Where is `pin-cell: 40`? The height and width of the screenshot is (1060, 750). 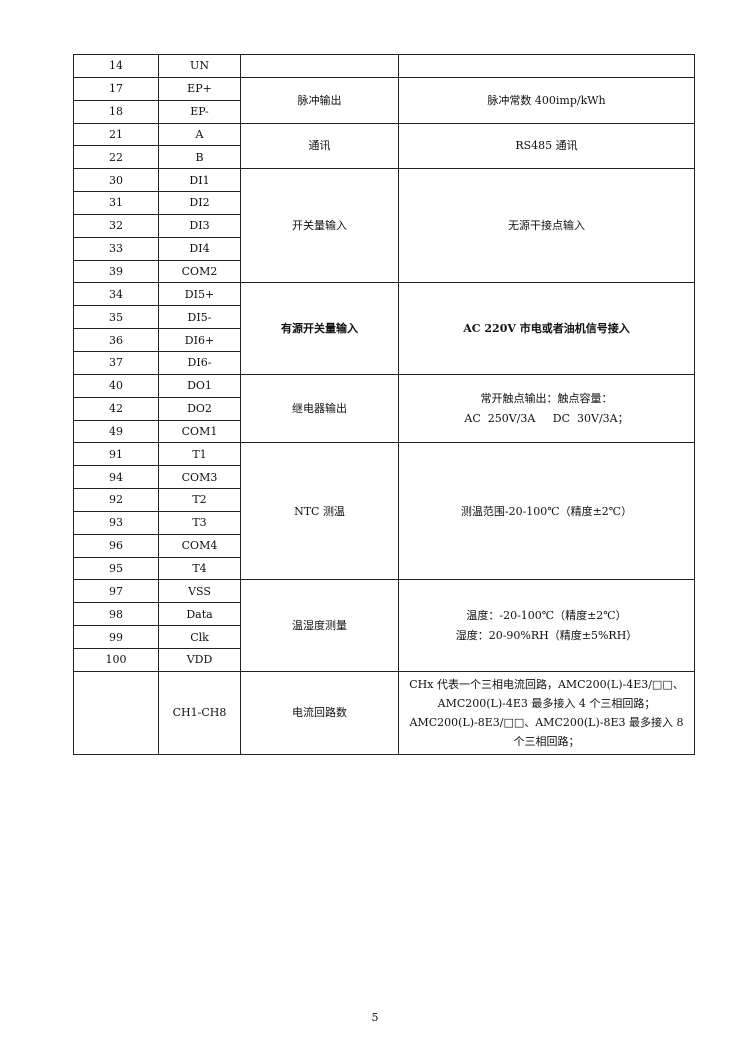
pin-cell: 40 is located at coordinates (116, 385).